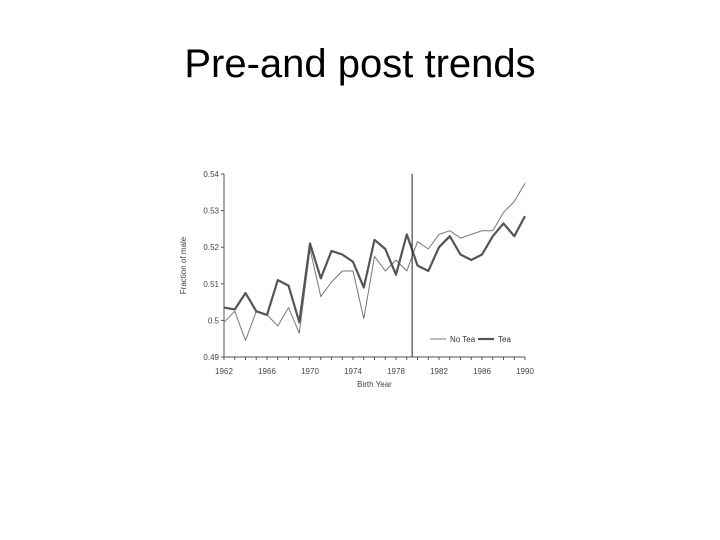 This screenshot has height=540, width=720. I want to click on y-axis-label: Fraction of male, so click(183, 265).